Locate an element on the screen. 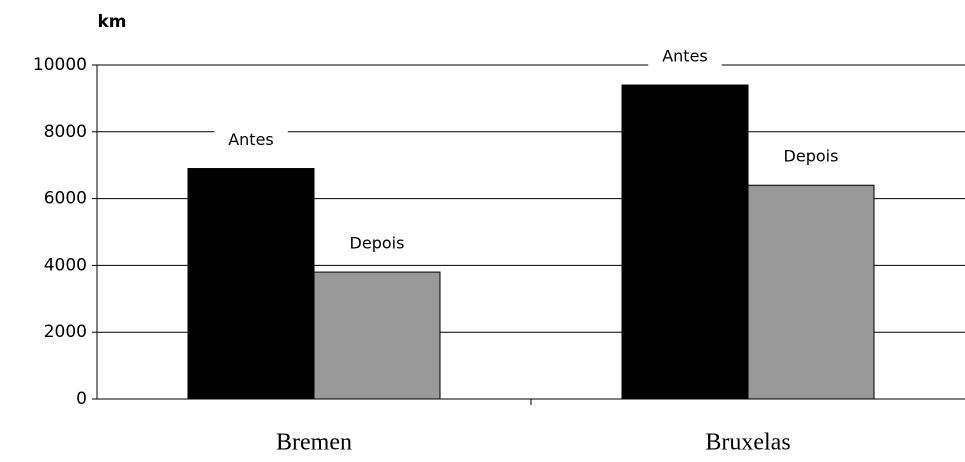 This screenshot has width=965, height=462. y-tick-label: 6000 is located at coordinates (65, 199).